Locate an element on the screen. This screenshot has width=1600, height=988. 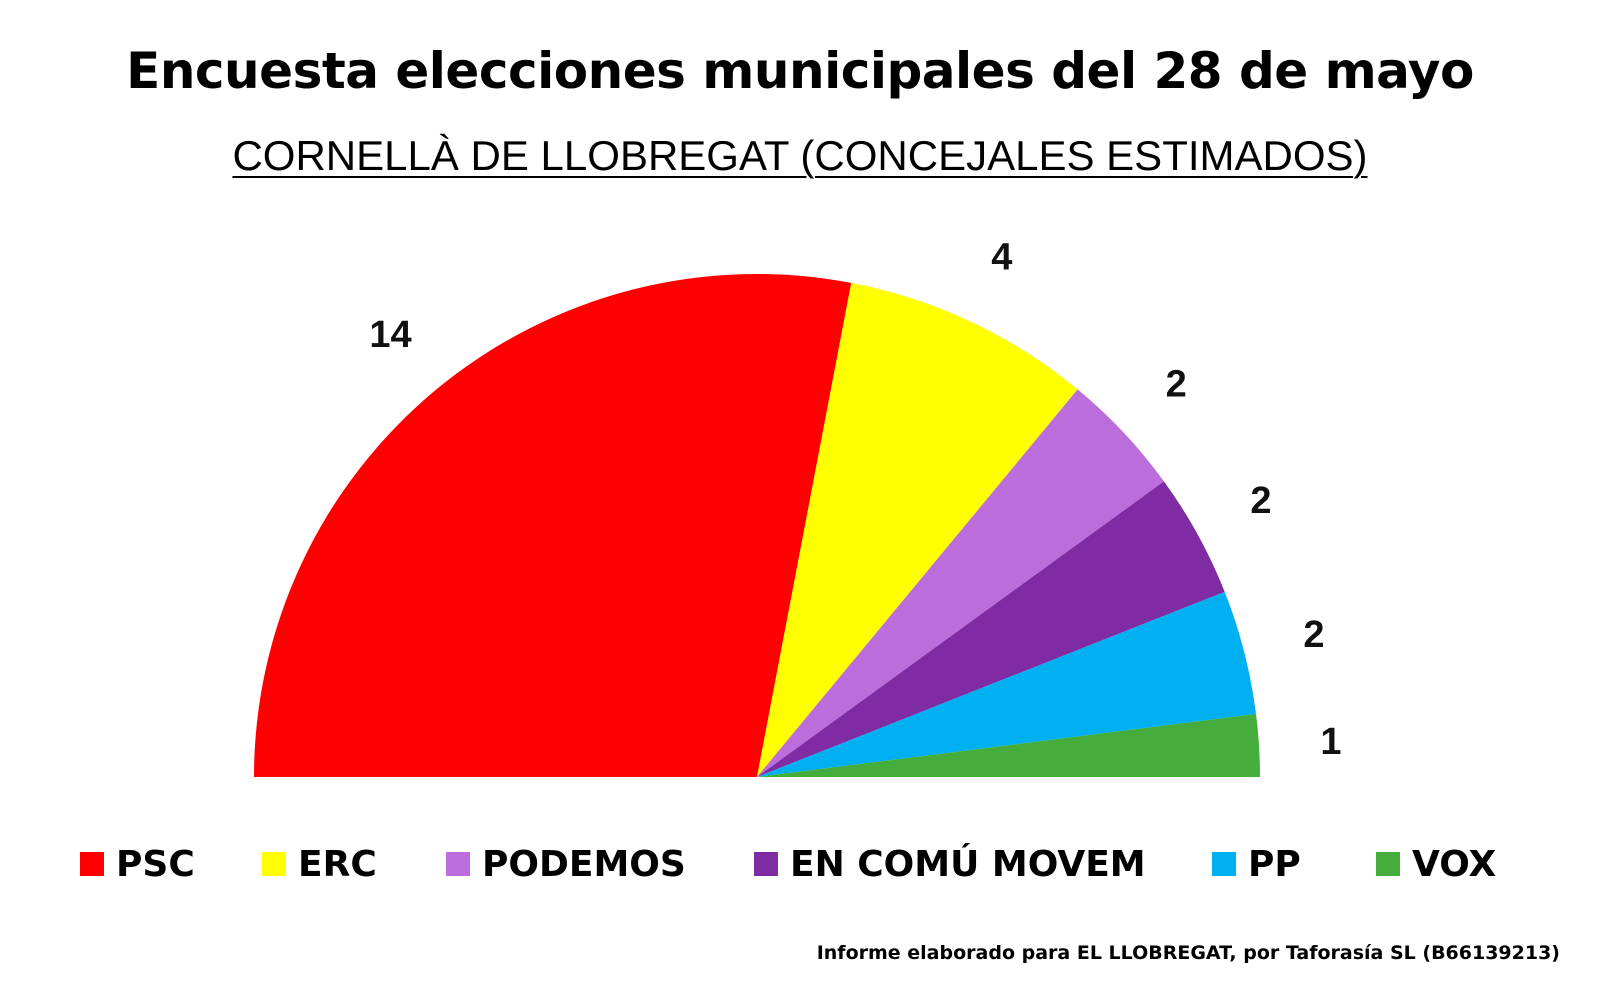
legend-item-erc: ERC is located at coordinates (319, 864).